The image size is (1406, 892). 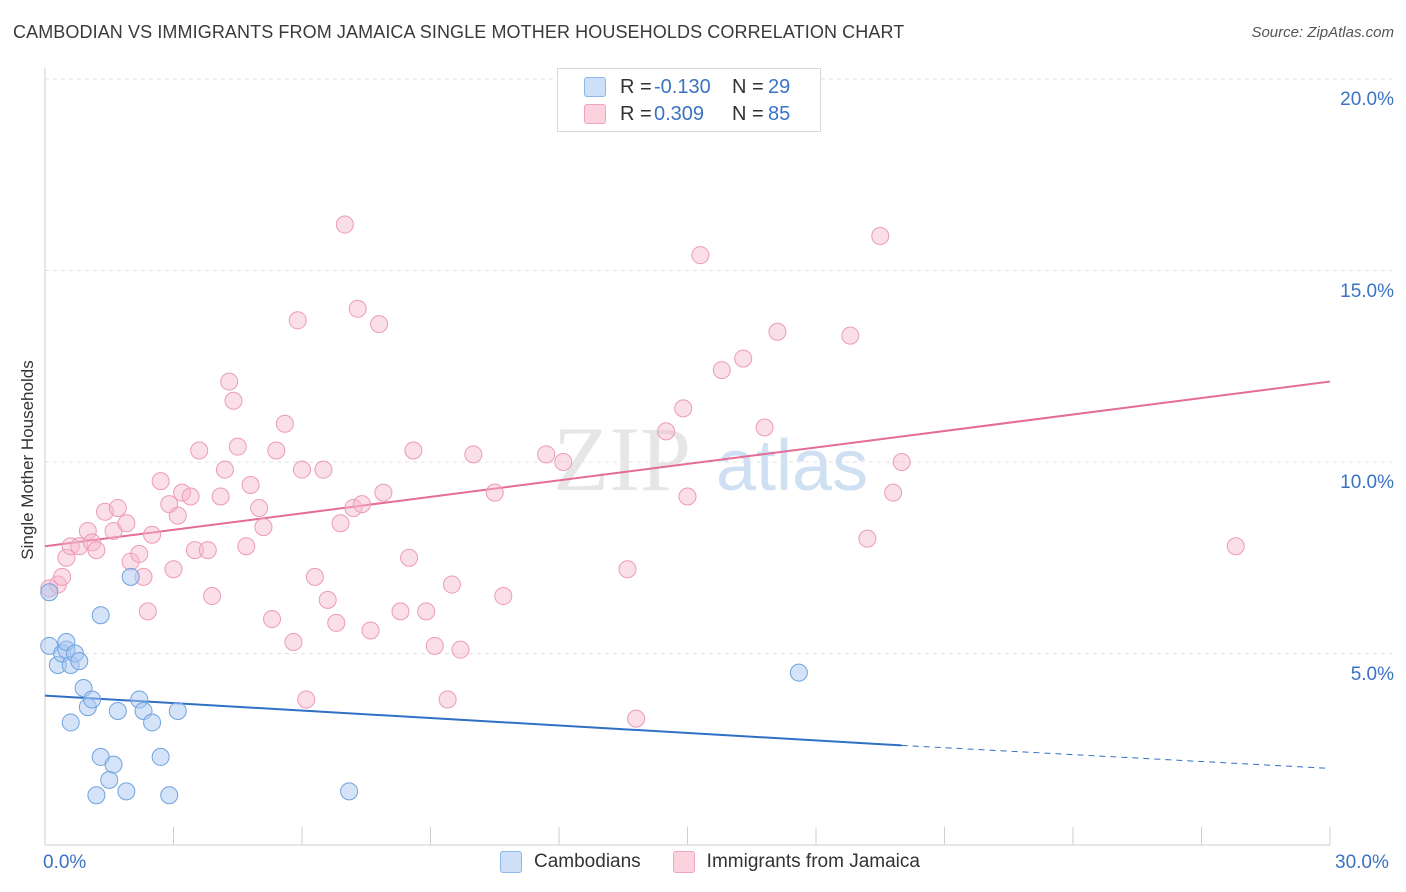 What do you see at coordinates (595, 87) in the screenshot?
I see `legend-swatch-cambodians` at bounding box center [595, 87].